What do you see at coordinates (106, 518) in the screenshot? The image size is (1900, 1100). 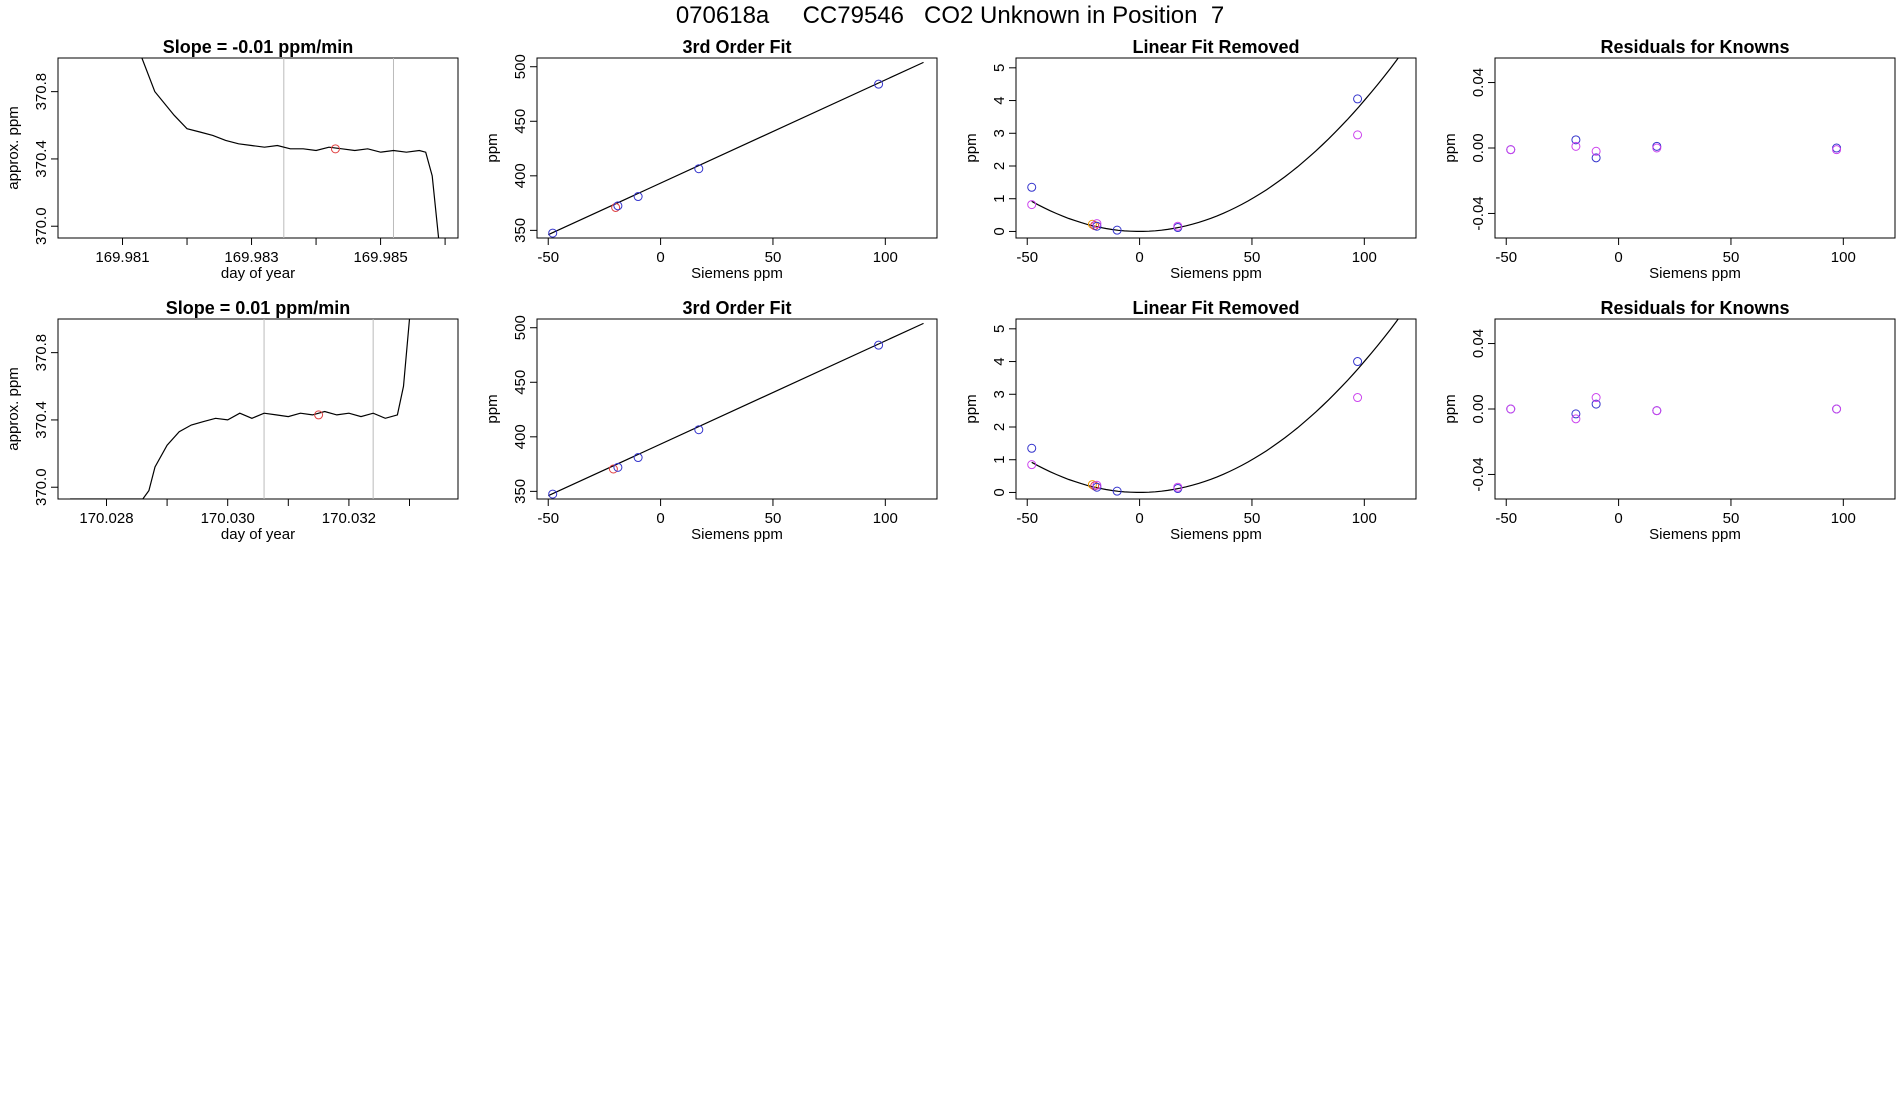 I see `x-tick-label: 170.028` at bounding box center [106, 518].